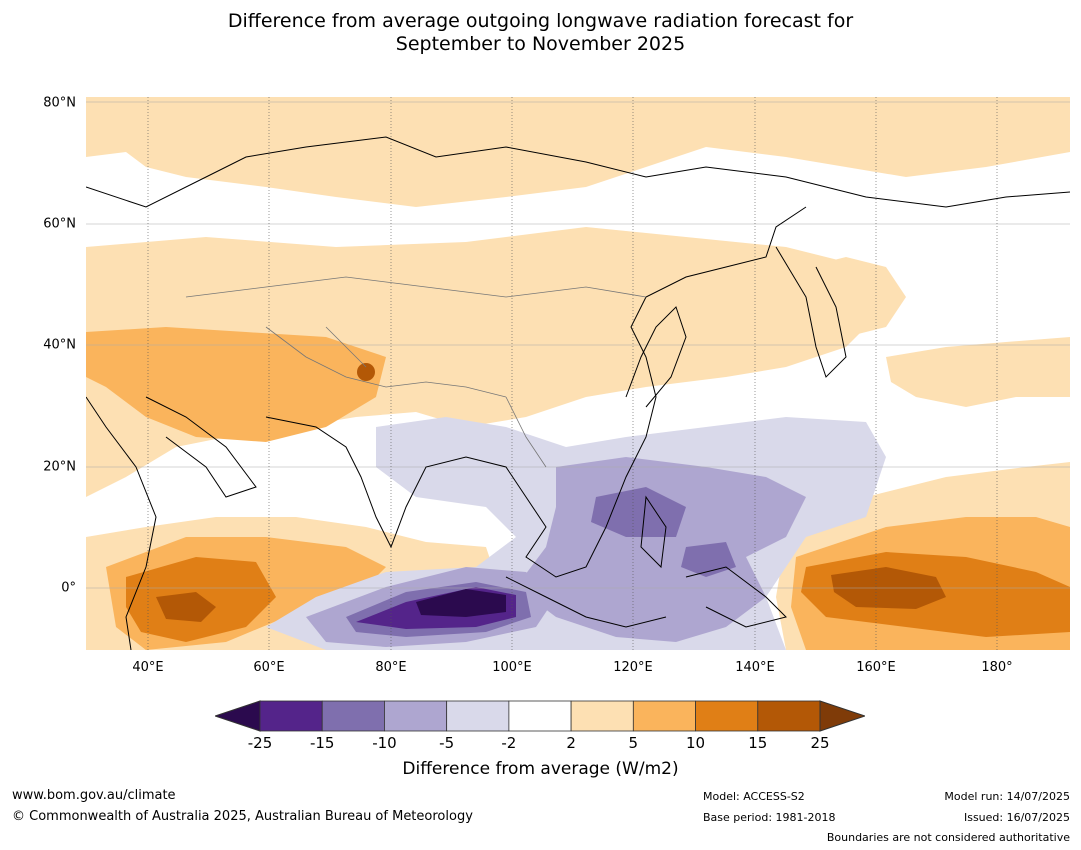 Image resolution: width=1081 pixels, height=850 pixels. I want to click on colorbar, so click(540, 716).